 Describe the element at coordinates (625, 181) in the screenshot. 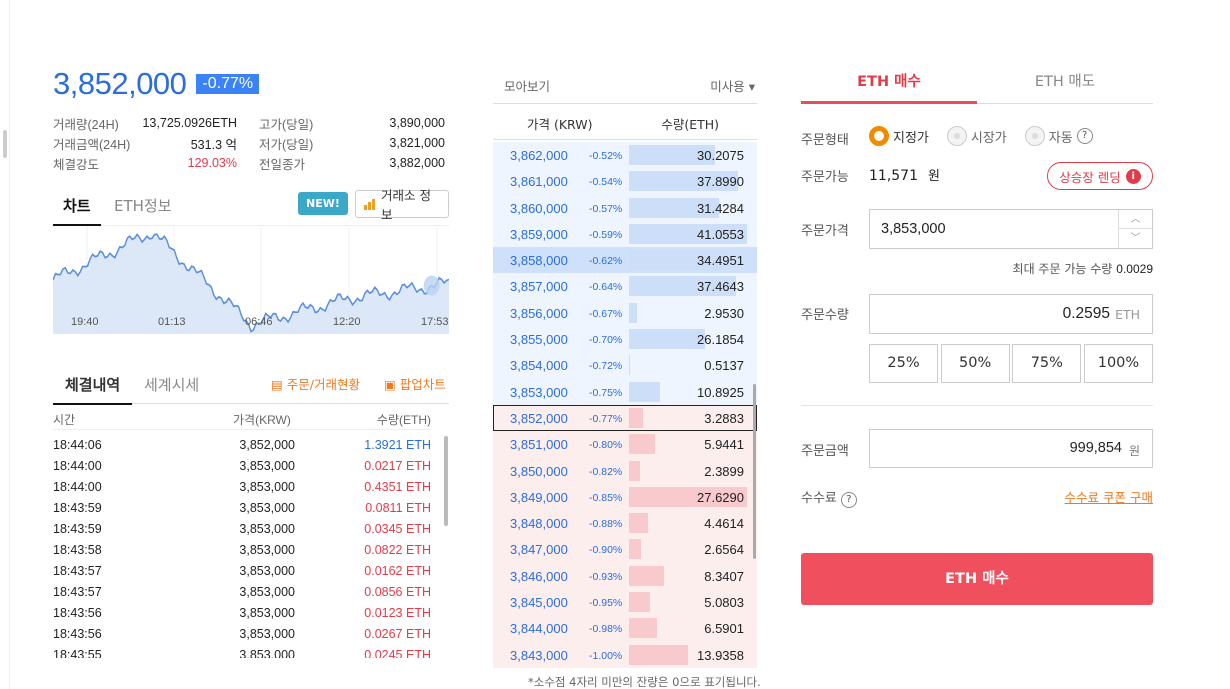

I see `ask-row: 3,861,000 -0.54% 37.8990` at that location.